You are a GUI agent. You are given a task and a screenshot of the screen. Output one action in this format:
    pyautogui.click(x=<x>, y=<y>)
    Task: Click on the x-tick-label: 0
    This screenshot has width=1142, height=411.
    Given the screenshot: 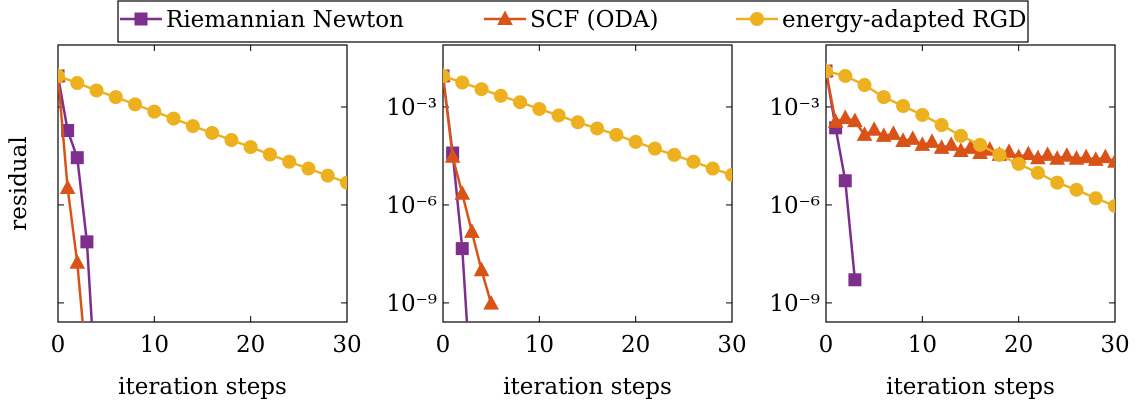 What is the action you would take?
    pyautogui.click(x=443, y=345)
    